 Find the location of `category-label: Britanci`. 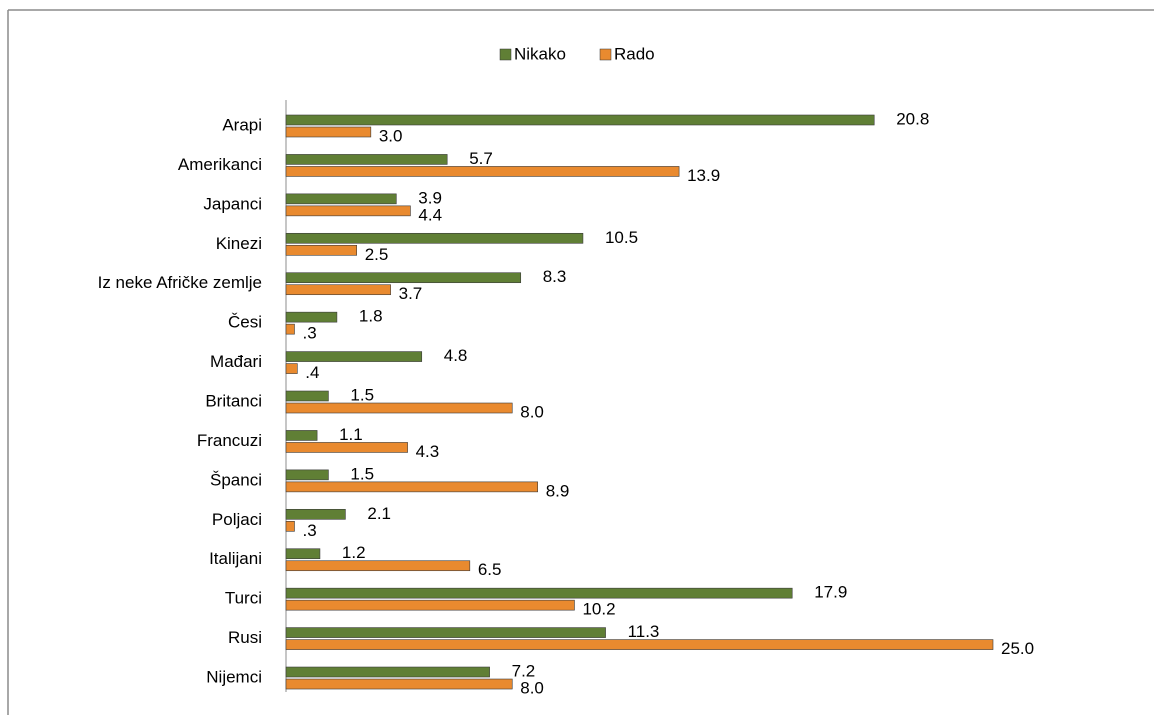

category-label: Britanci is located at coordinates (233, 400).